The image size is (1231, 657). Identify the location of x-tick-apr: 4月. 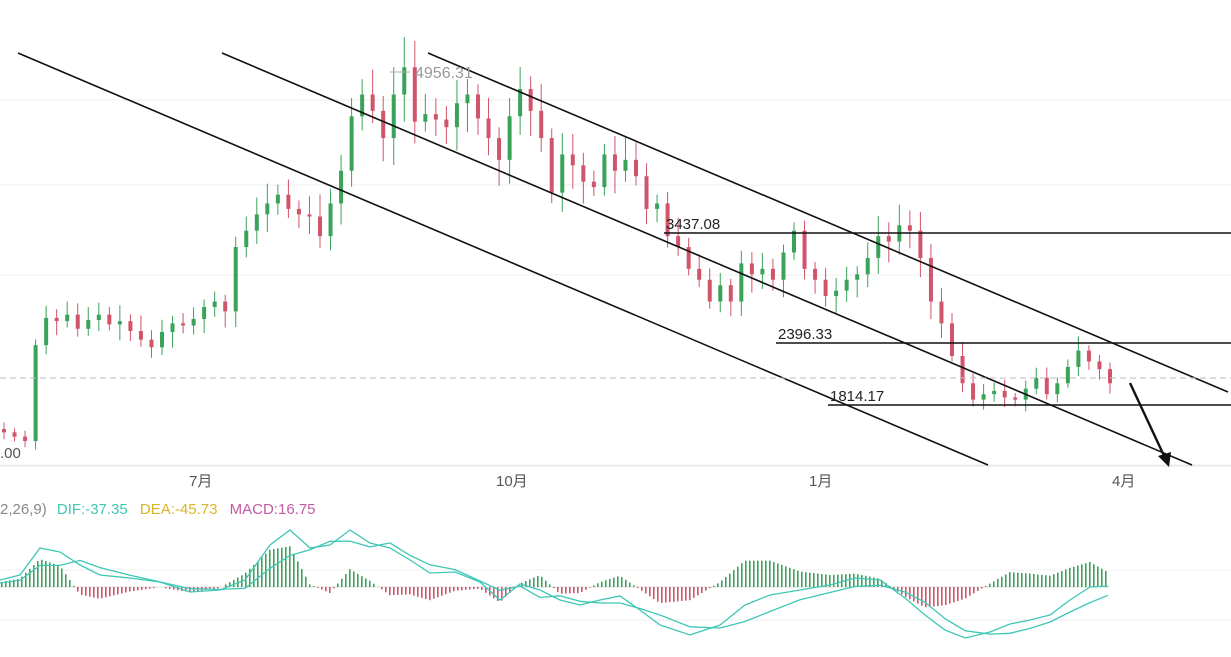
(1123, 481).